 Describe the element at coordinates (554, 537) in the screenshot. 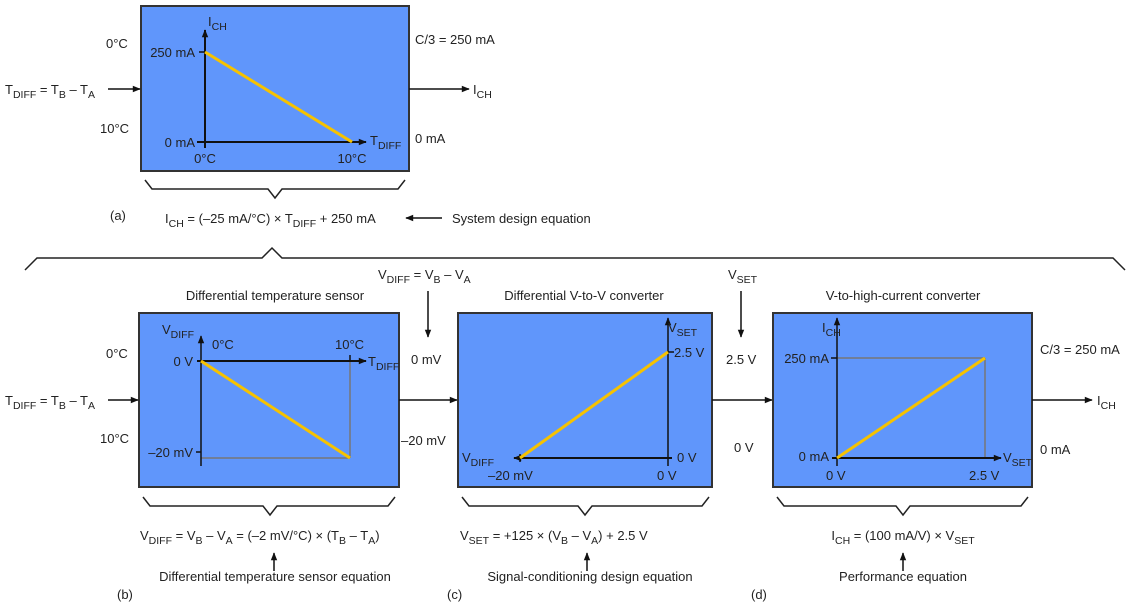

I see `equation: VSET​ = +125 × (VB​ – VA​) + 2.5 V` at that location.